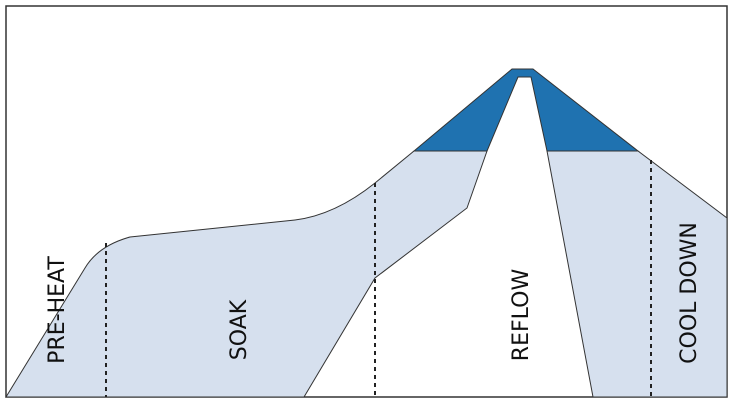  What do you see at coordinates (239, 329) in the screenshot?
I see `phase-label: SOAK` at bounding box center [239, 329].